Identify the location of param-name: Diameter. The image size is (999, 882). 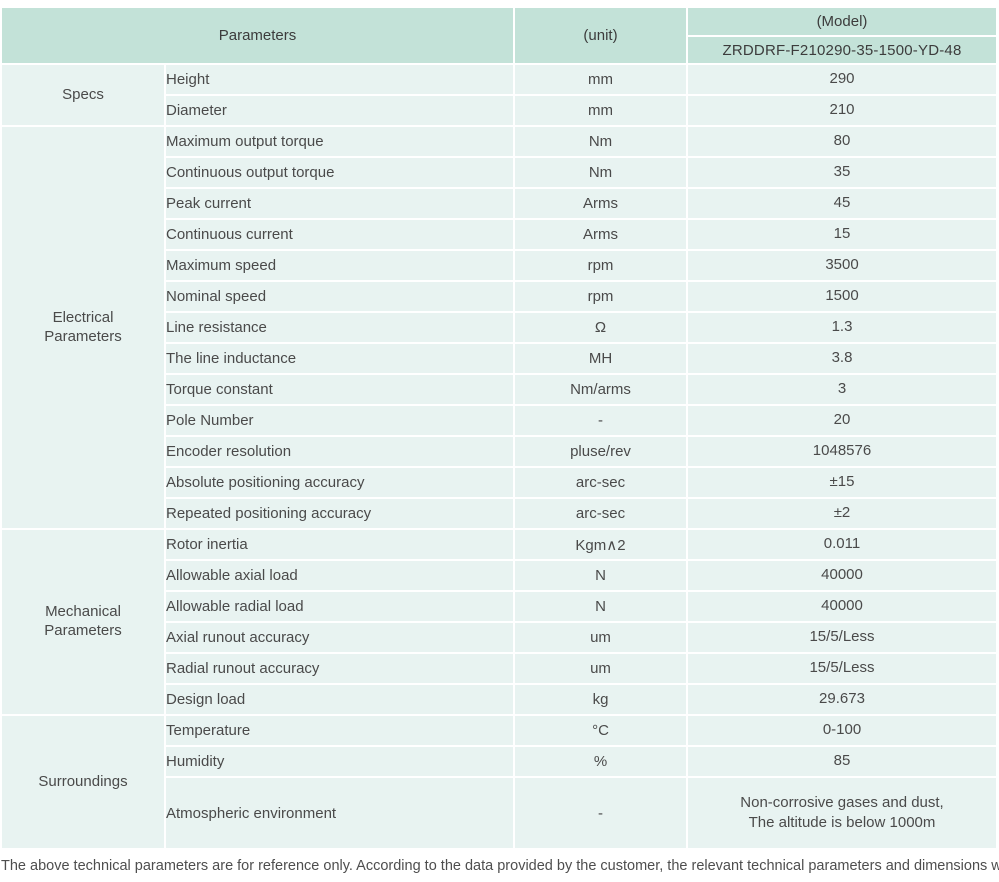
(339, 110).